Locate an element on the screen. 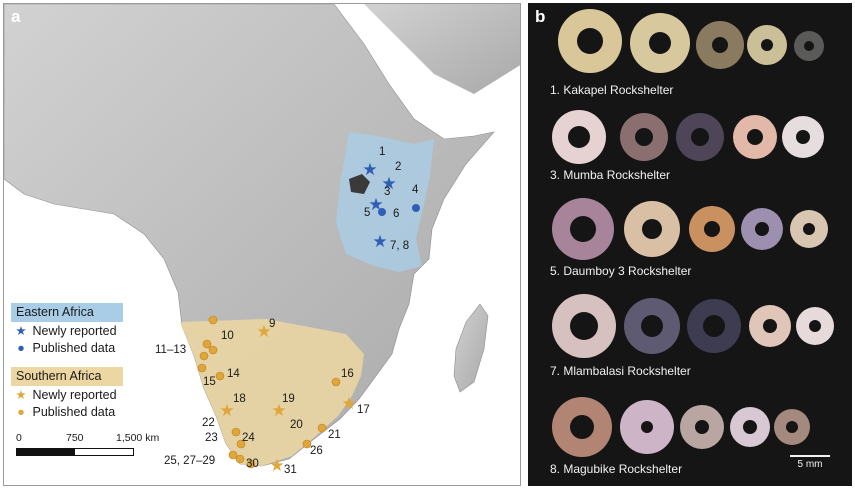  site-label: 21 is located at coordinates (334, 435).